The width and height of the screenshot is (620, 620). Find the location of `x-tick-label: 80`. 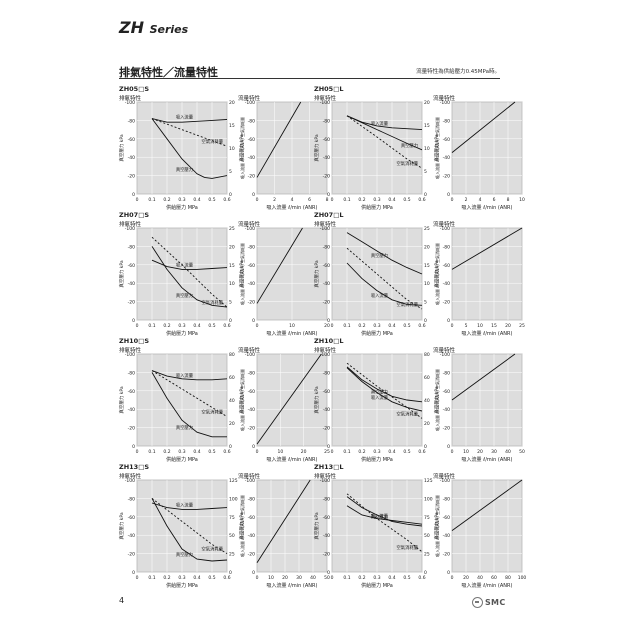

x-tick-label: 80 is located at coordinates (508, 578).